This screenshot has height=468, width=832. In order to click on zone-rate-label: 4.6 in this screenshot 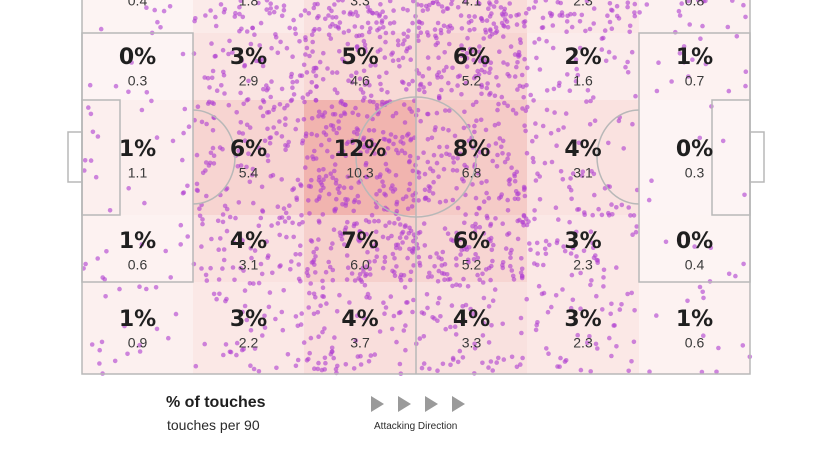, I will do `click(360, 81)`.